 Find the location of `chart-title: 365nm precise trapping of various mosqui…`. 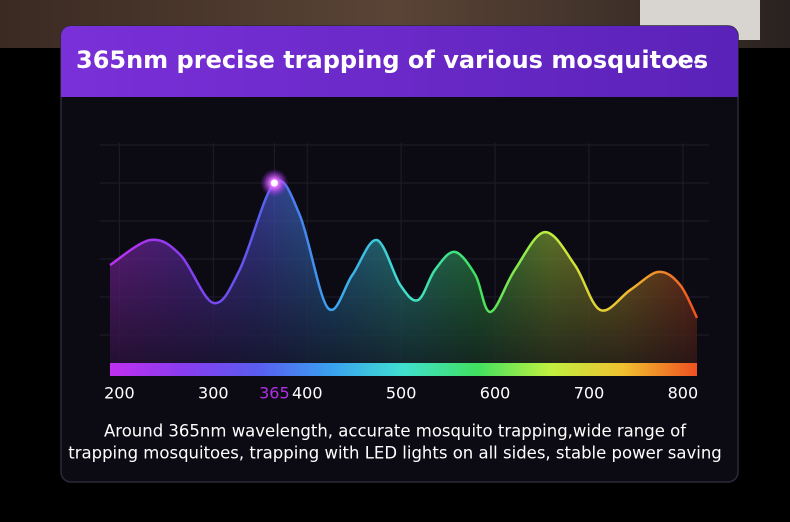

chart-title: 365nm precise trapping of various mosqui… is located at coordinates (392, 60).